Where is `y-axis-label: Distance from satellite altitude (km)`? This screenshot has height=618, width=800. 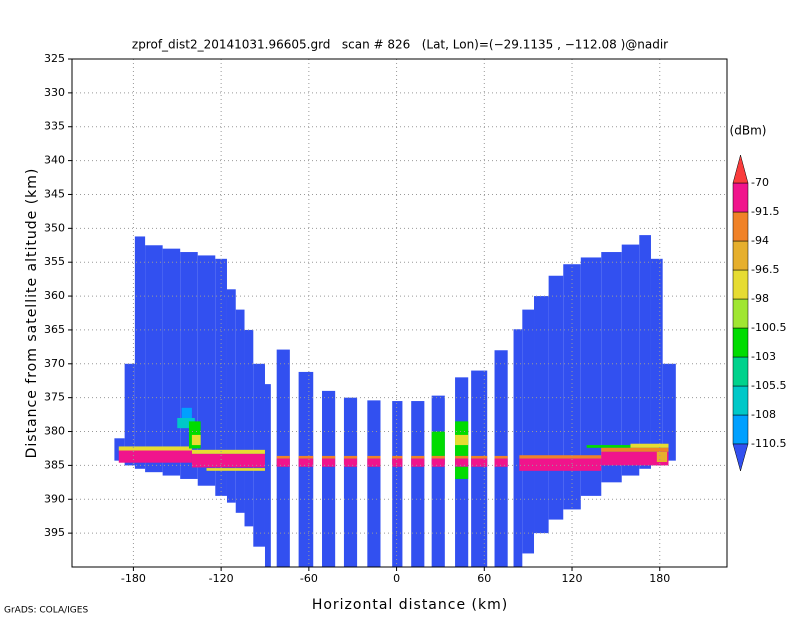
y-axis-label: Distance from satellite altitude (km) is located at coordinates (32, 313).